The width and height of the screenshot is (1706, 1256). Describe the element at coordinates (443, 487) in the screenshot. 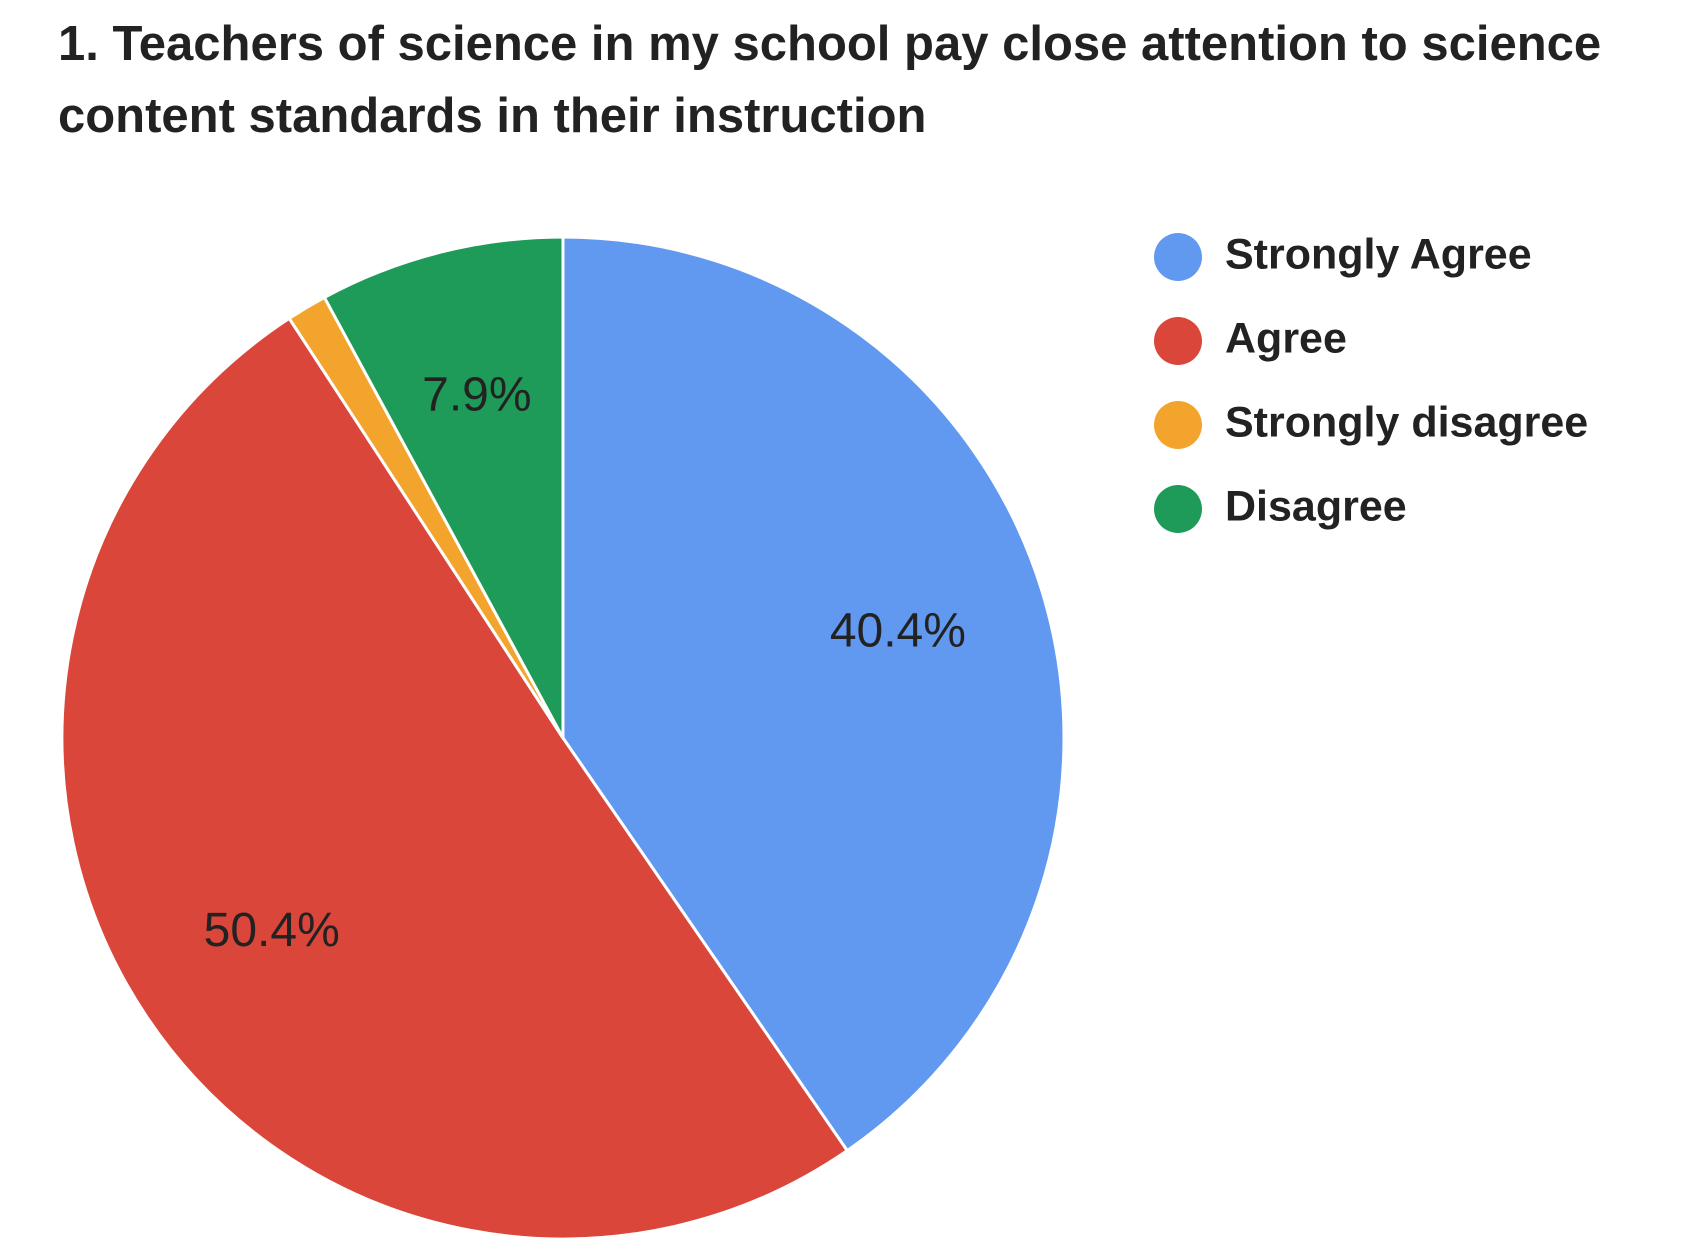

I see `pie-slice` at that location.